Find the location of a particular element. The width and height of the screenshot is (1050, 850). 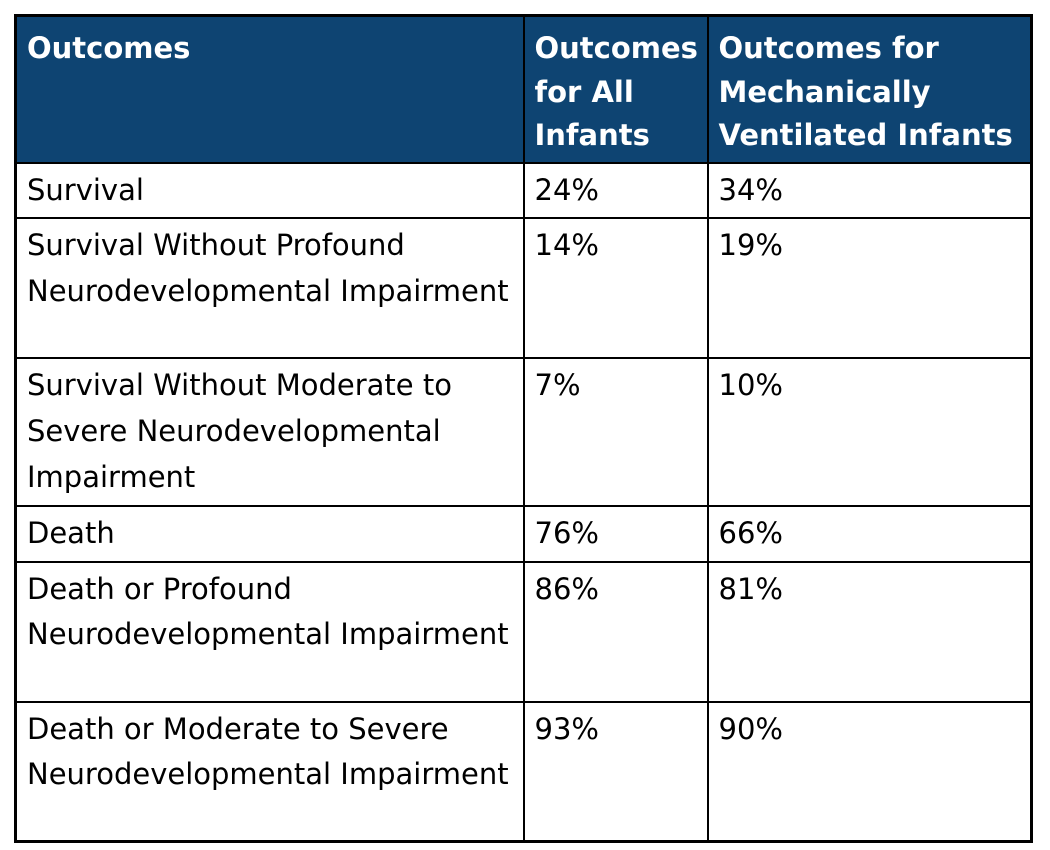

ventilated-infants-value: 66% is located at coordinates (869, 533).